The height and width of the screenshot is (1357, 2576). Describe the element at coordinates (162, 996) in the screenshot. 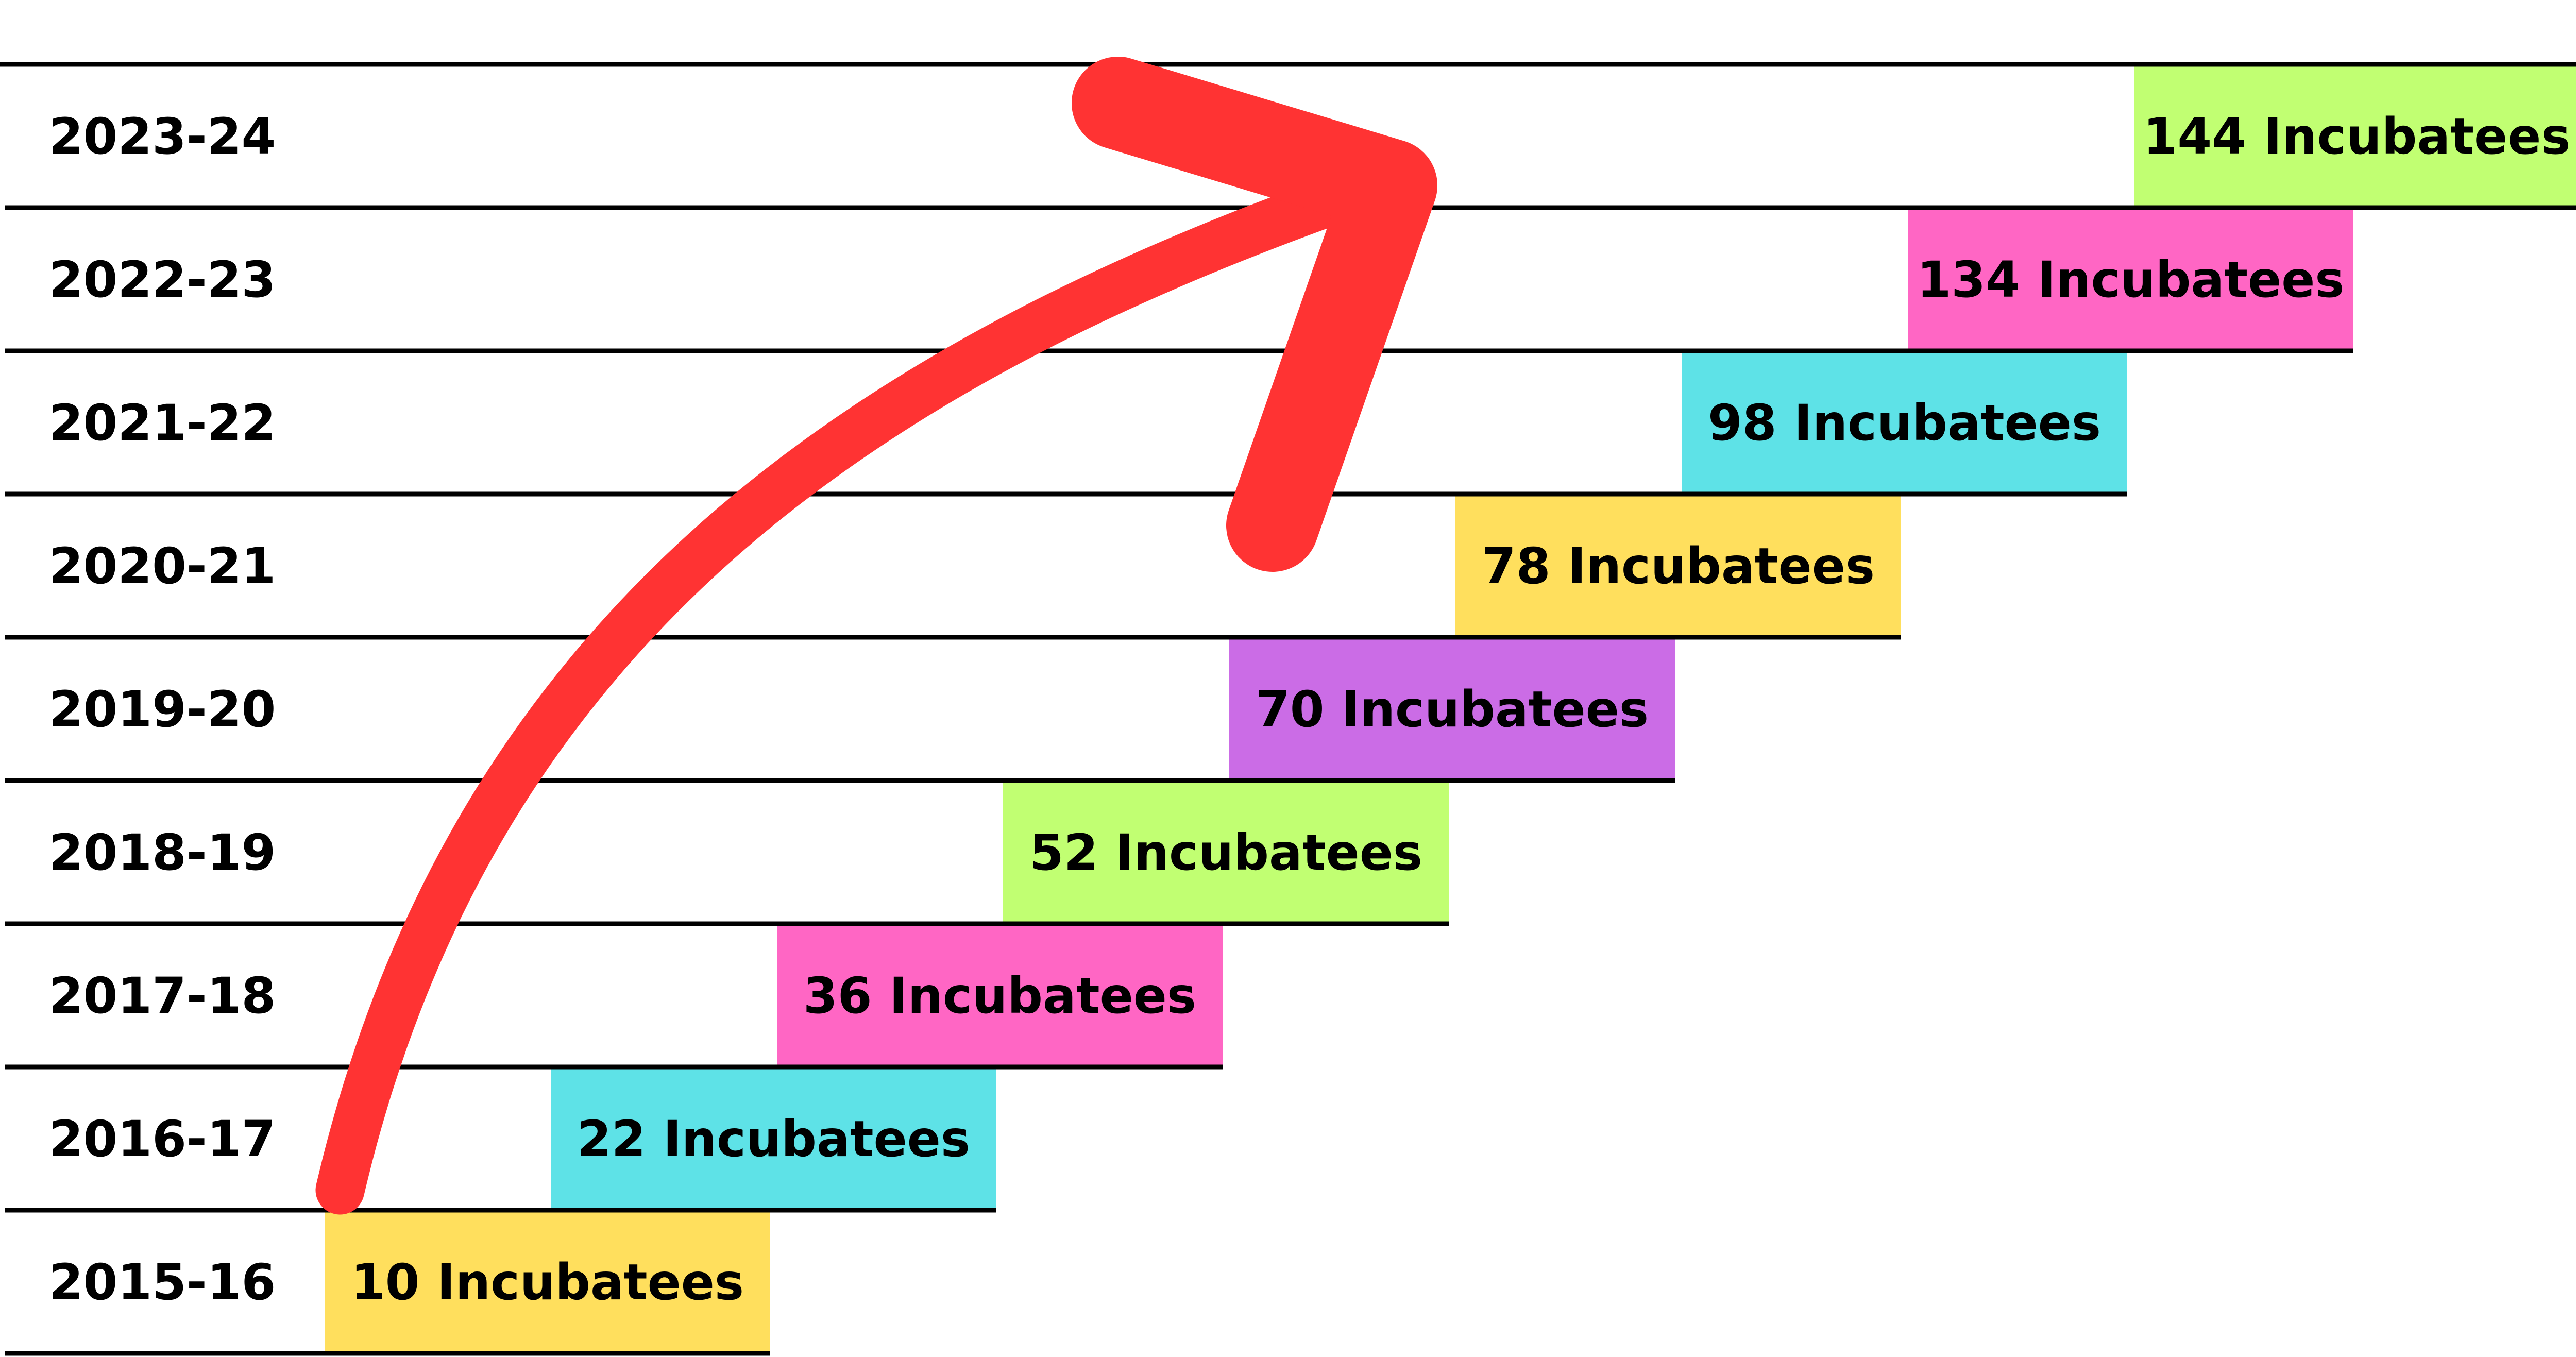

I see `year-label-2017-18: 2017-18` at that location.